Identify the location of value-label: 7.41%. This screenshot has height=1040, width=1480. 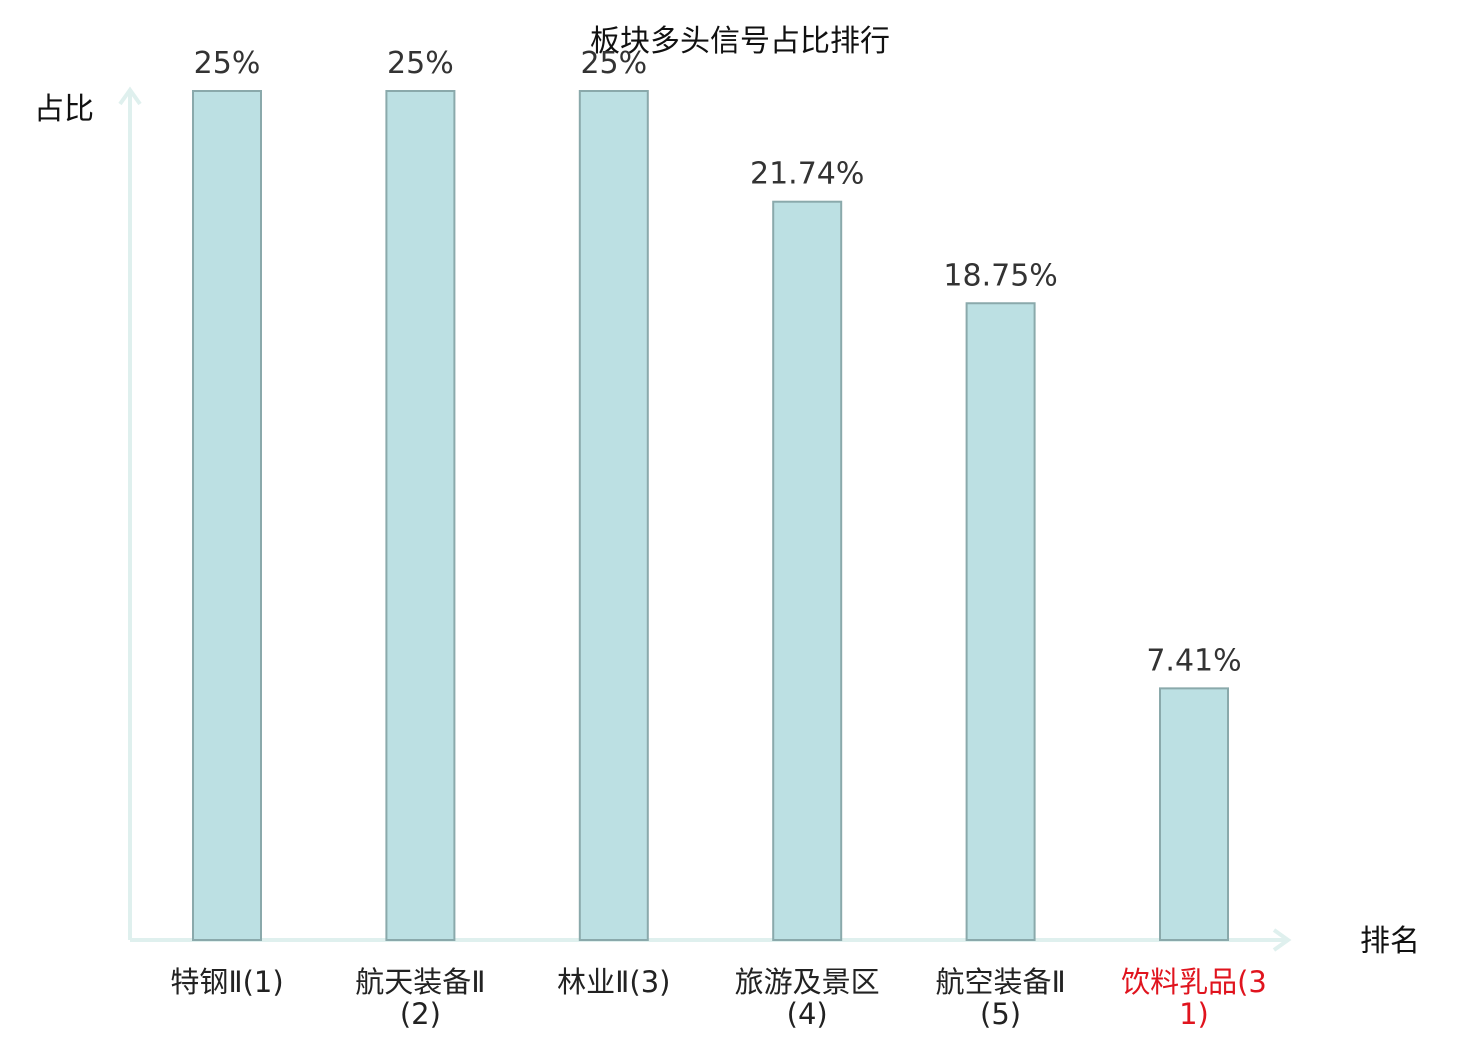
(1193, 660).